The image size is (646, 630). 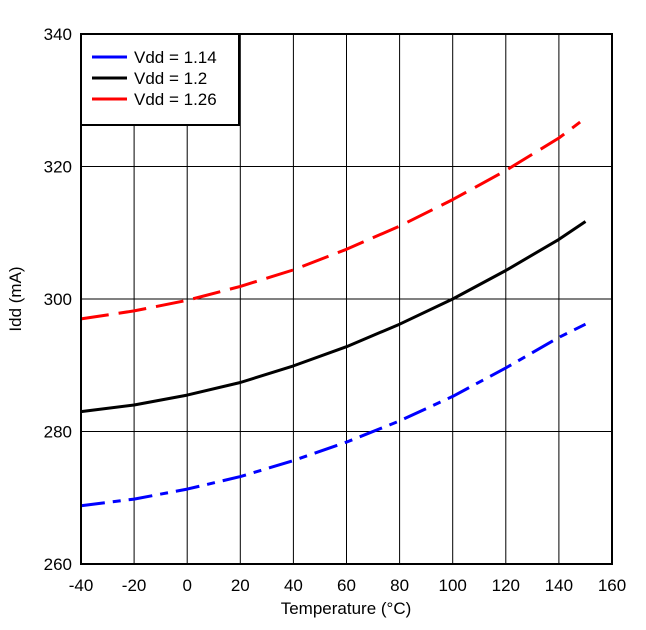 What do you see at coordinates (293, 585) in the screenshot?
I see `x-tick-label: 40` at bounding box center [293, 585].